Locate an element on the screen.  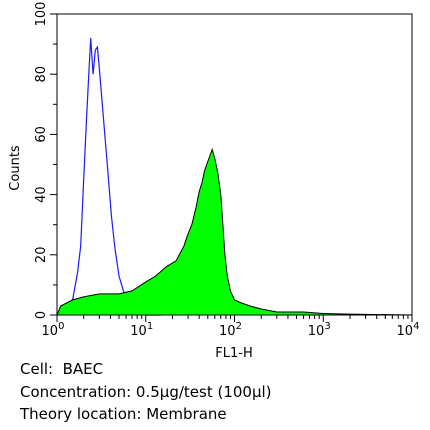
x-axis-label: FL1-H is located at coordinates (233, 353).